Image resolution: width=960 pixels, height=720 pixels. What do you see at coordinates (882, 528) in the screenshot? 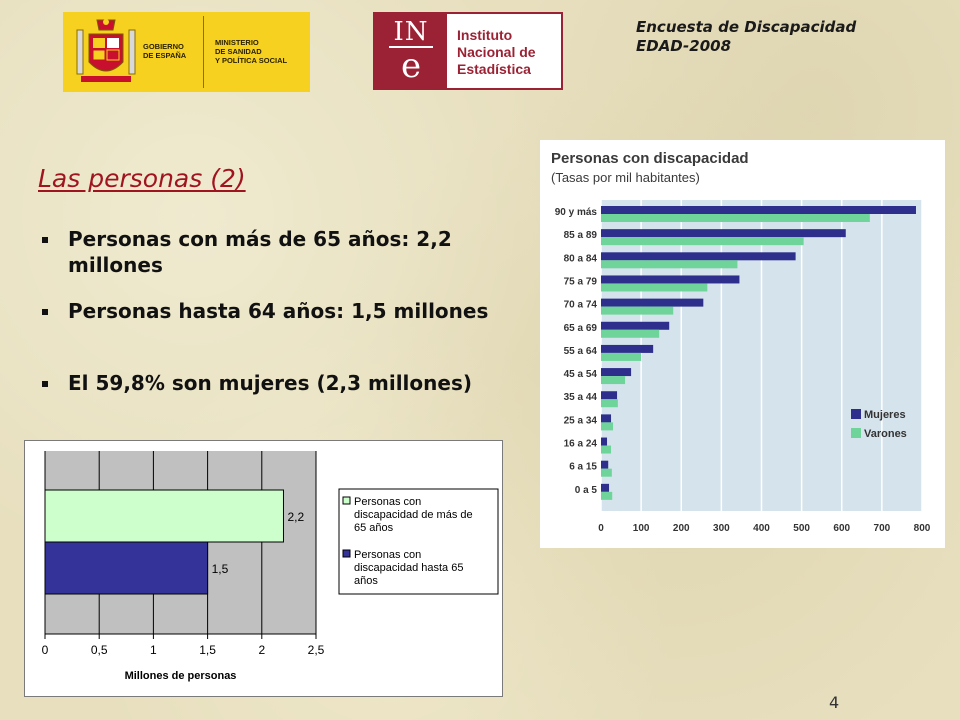
I see `x-tick-label: 700` at bounding box center [882, 528].